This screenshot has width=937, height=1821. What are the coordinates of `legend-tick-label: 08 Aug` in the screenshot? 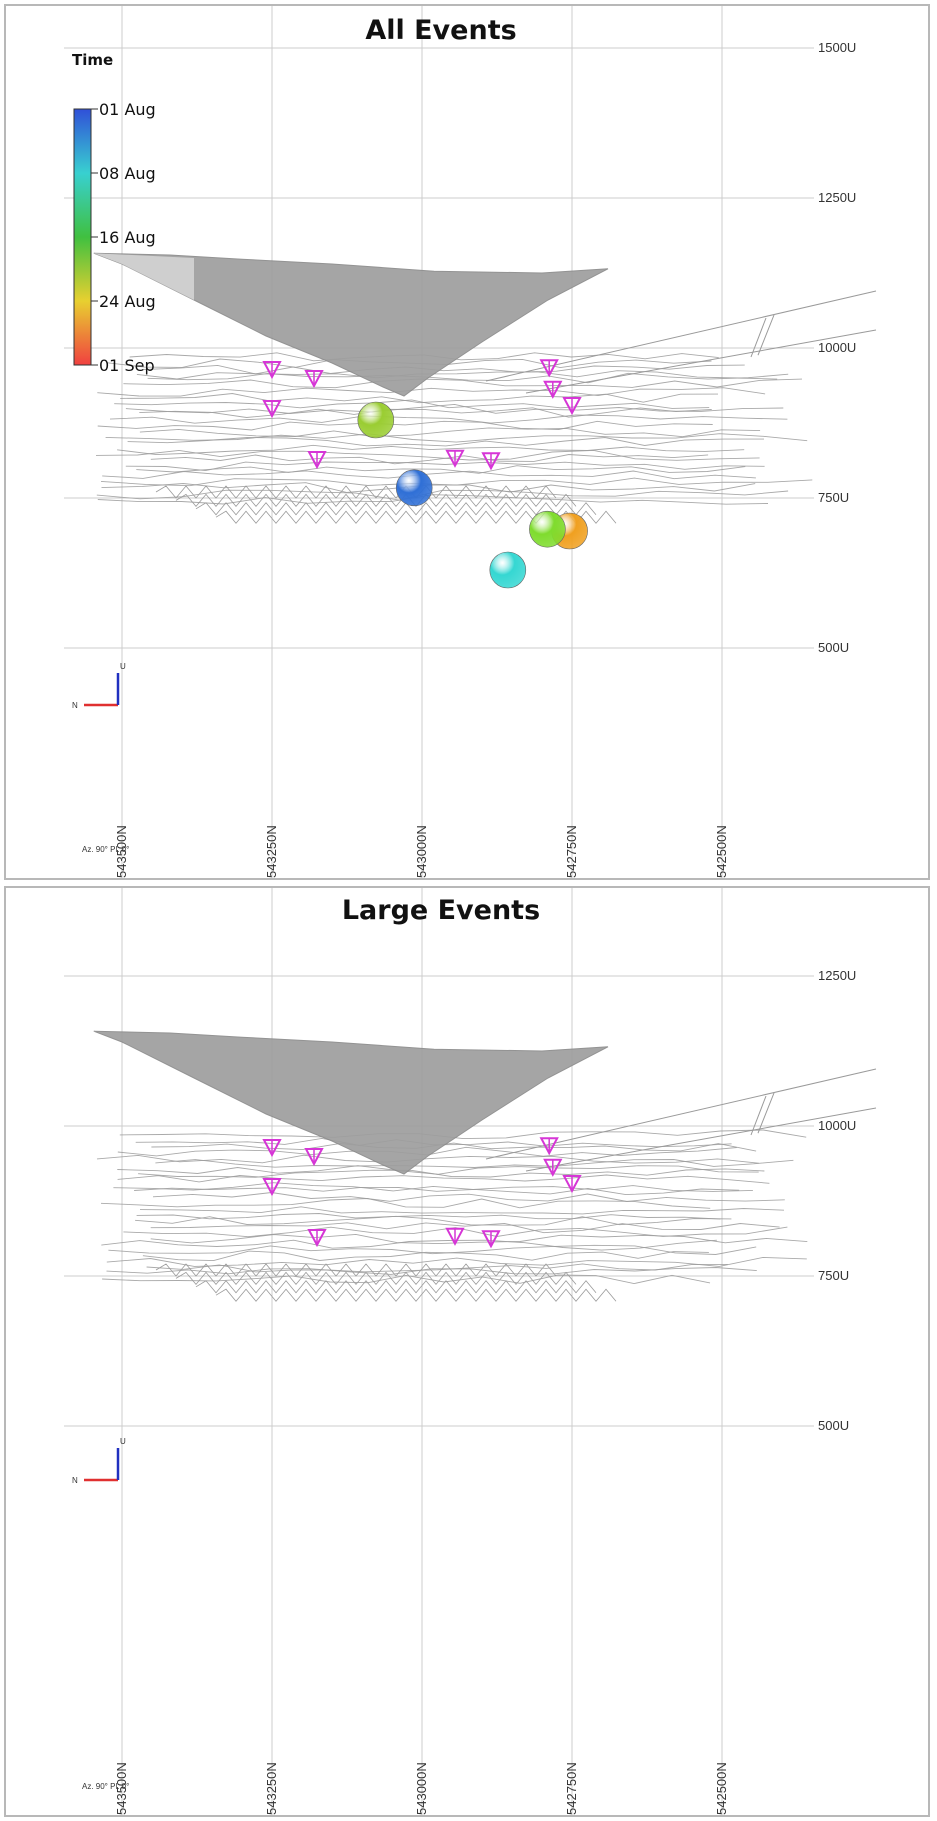 It's located at (127, 173).